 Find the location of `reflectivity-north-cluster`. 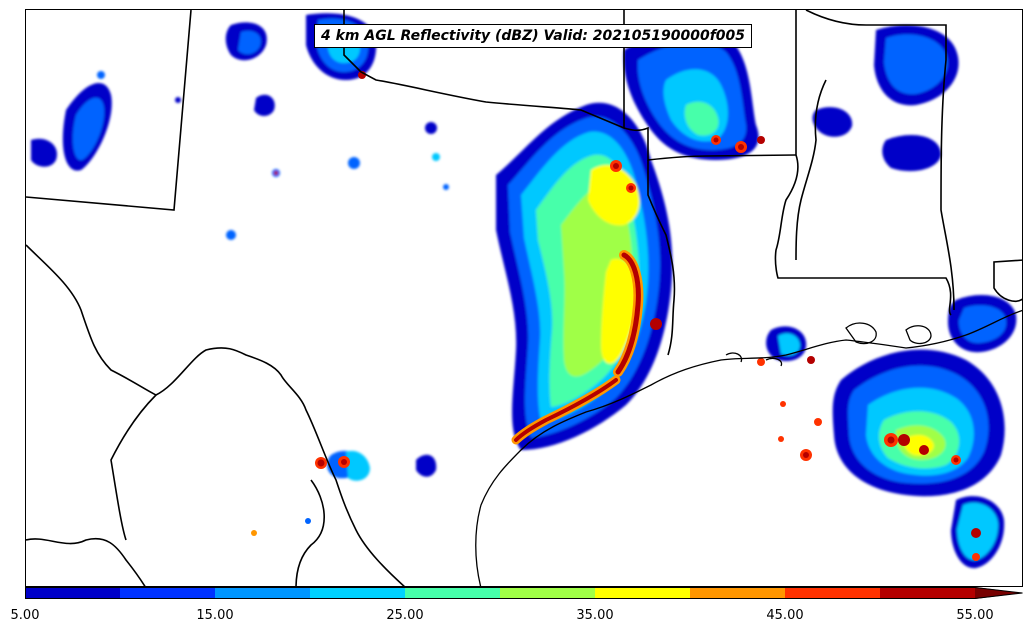

reflectivity-north-cluster is located at coordinates (691, 95).